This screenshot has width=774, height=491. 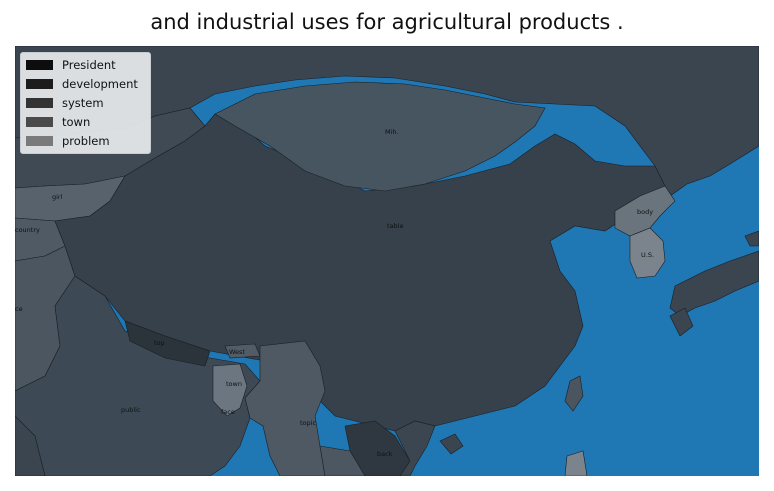 What do you see at coordinates (451, 444) in the screenshot?
I see `region-hainan` at bounding box center [451, 444].